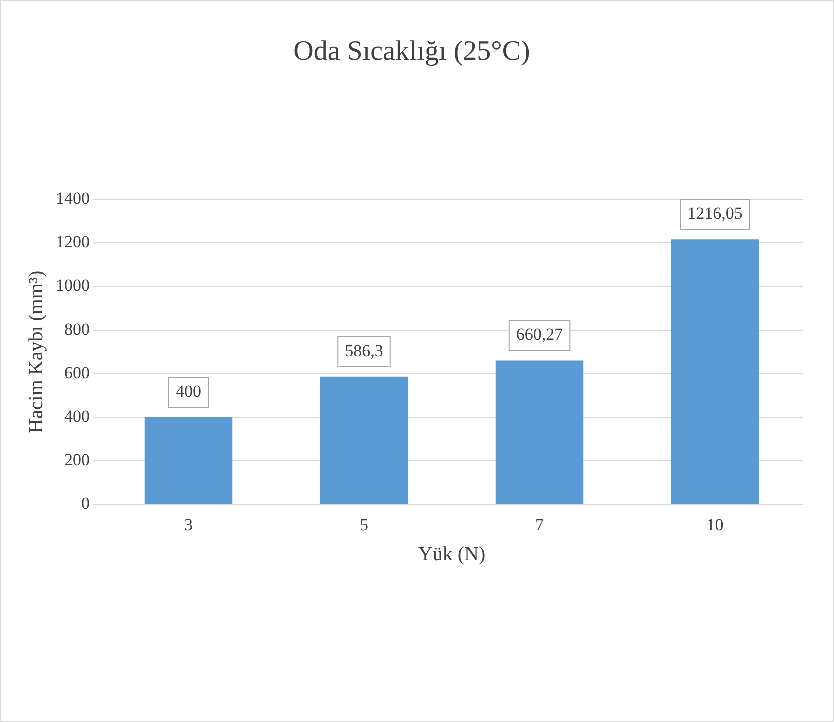  Describe the element at coordinates (77, 460) in the screenshot. I see `y-tick-label: 200` at that location.